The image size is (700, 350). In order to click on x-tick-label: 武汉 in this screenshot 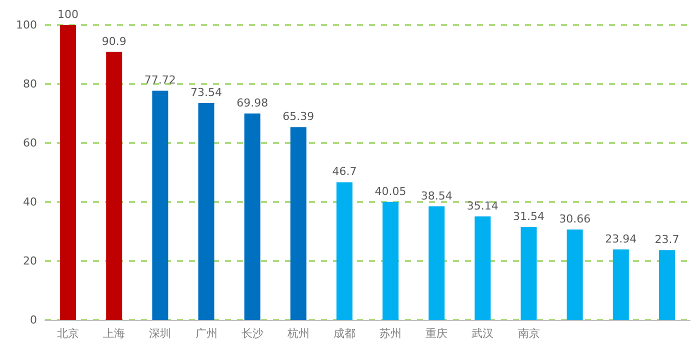, I will do `click(483, 333)`.